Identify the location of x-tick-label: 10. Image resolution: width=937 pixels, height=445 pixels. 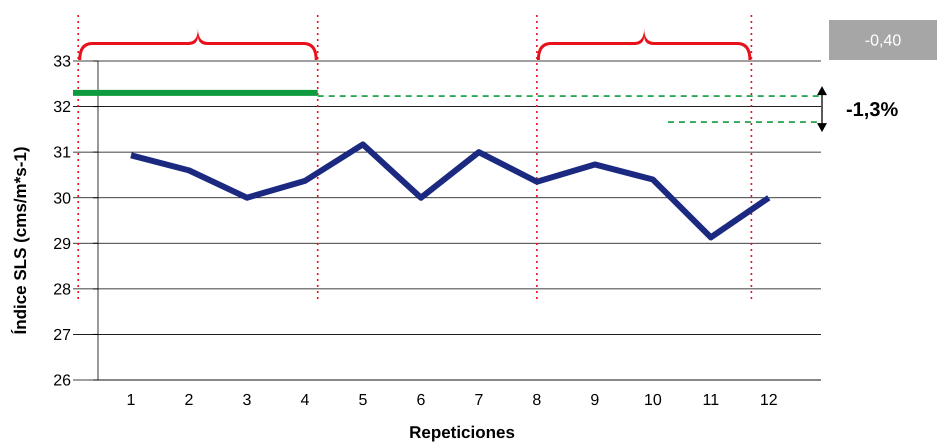
(653, 400).